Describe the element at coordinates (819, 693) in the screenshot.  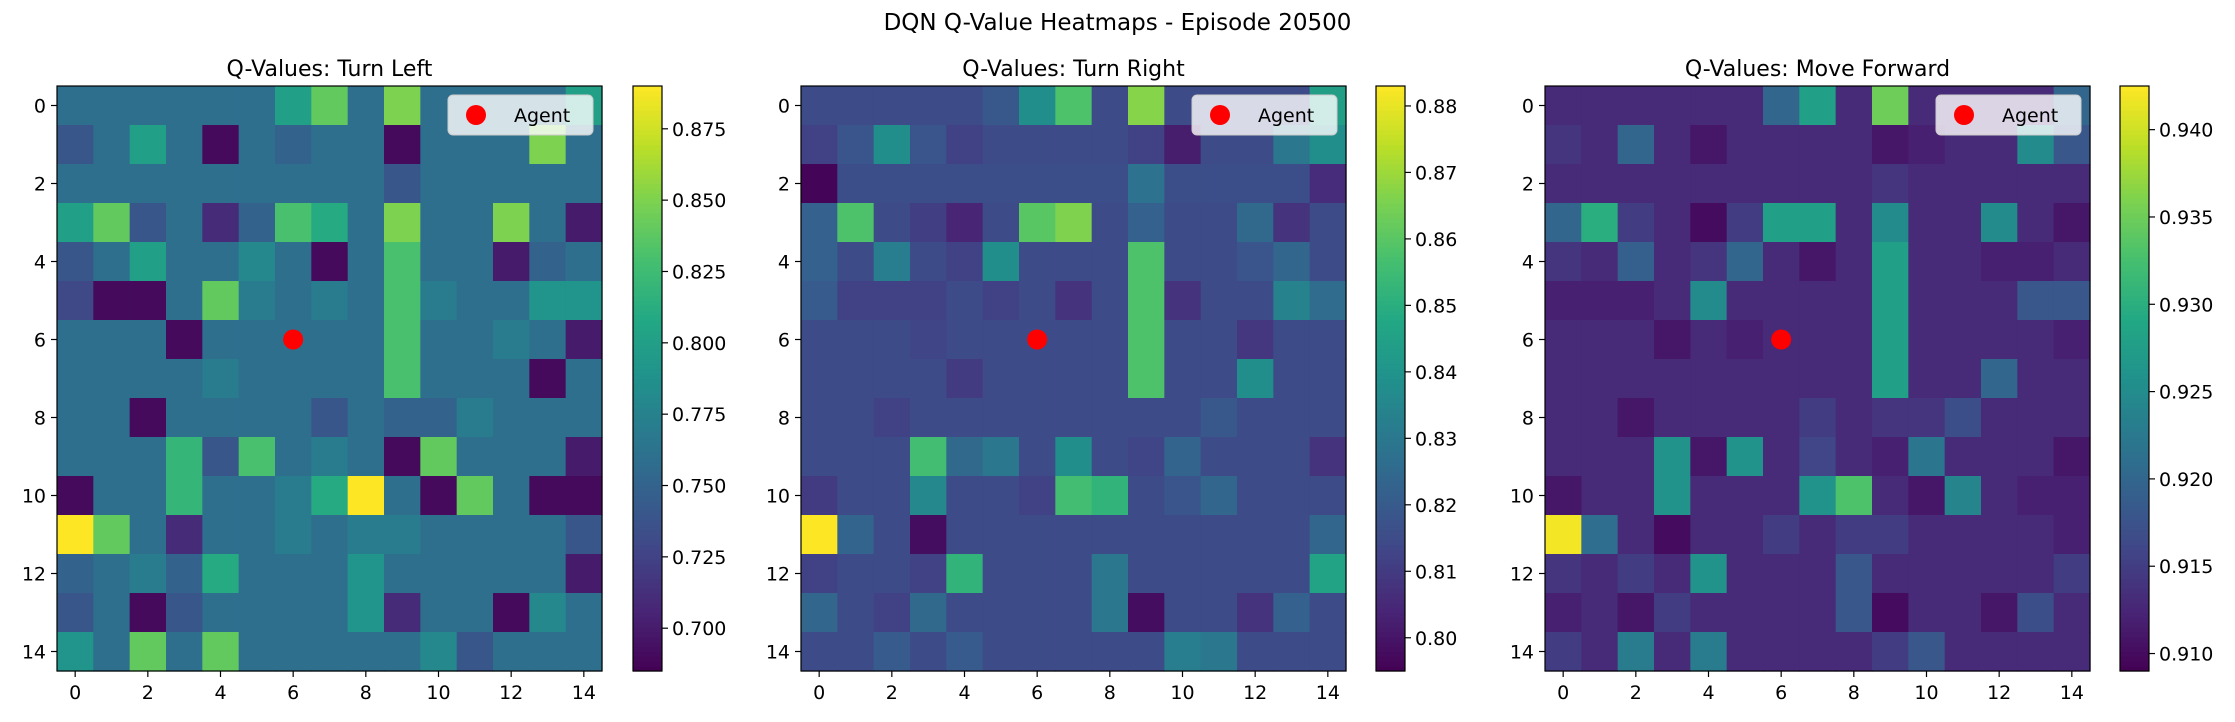
I see `x-tick-label: 0` at that location.